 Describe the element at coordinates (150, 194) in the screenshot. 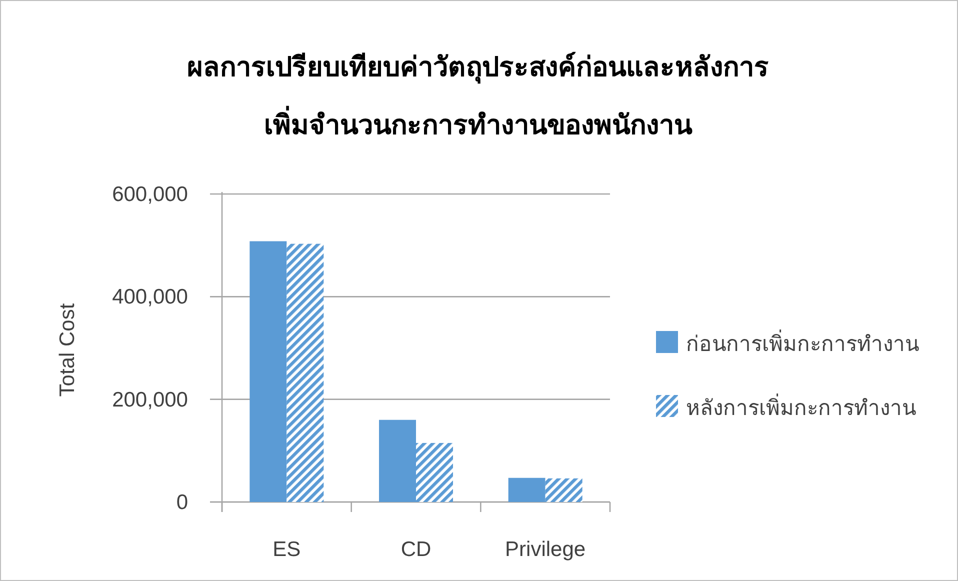

I see `y-tick-label: 600,000` at that location.